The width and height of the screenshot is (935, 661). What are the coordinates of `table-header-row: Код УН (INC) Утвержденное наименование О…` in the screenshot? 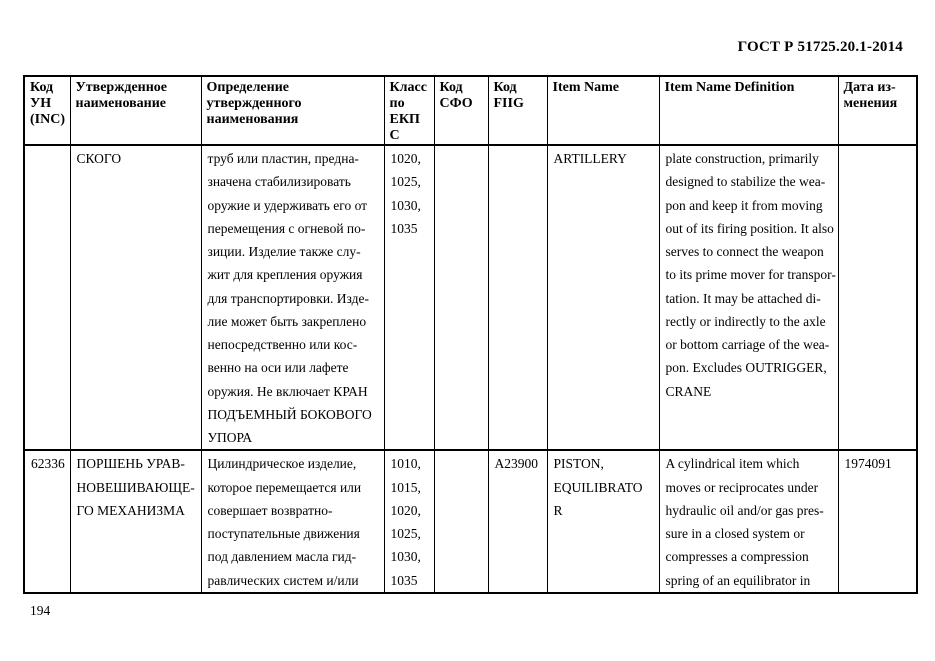 It's located at (470, 110).